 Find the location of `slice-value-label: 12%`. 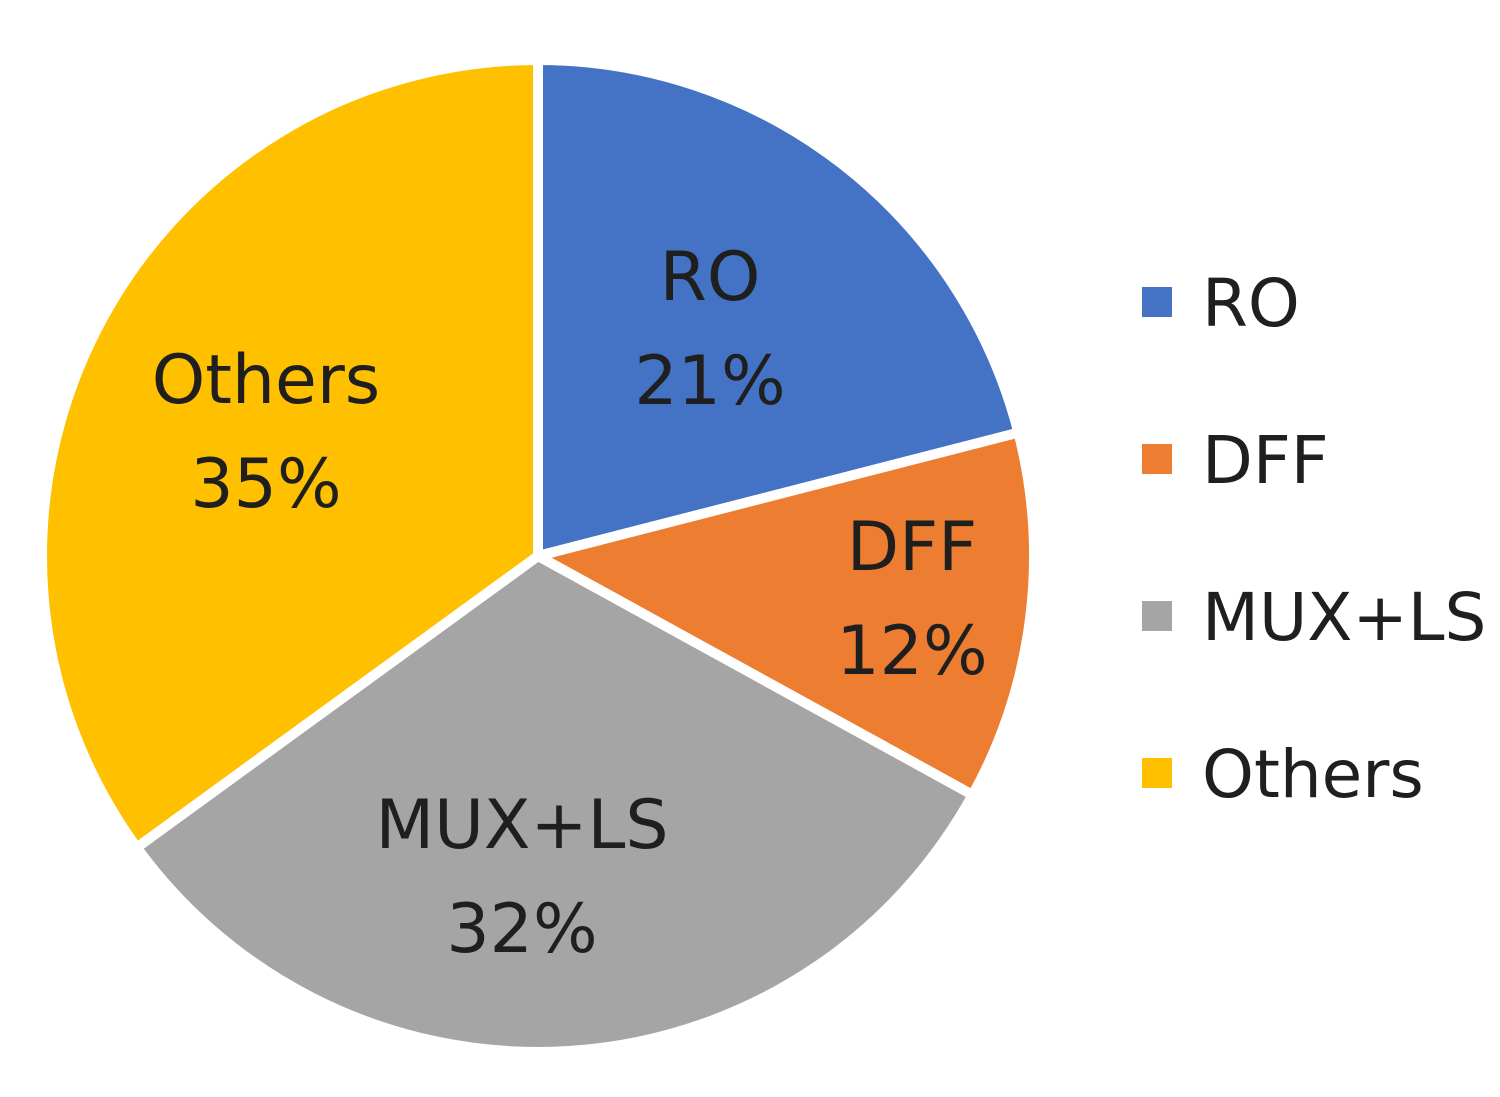

slice-value-label: 12% is located at coordinates (911, 651).